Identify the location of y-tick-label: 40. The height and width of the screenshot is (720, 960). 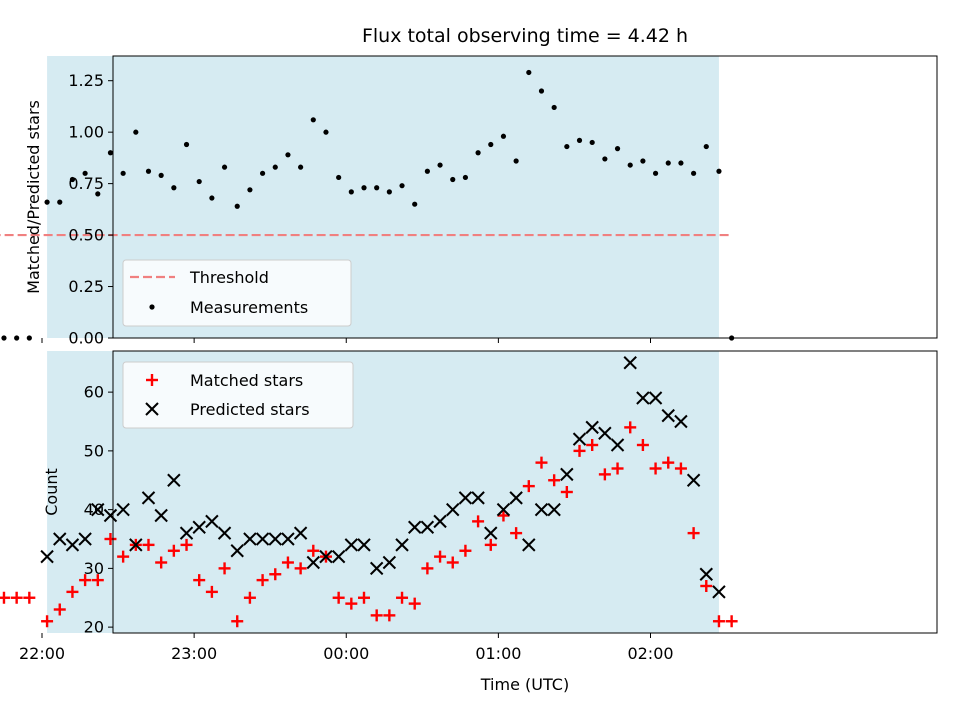
(94, 509).